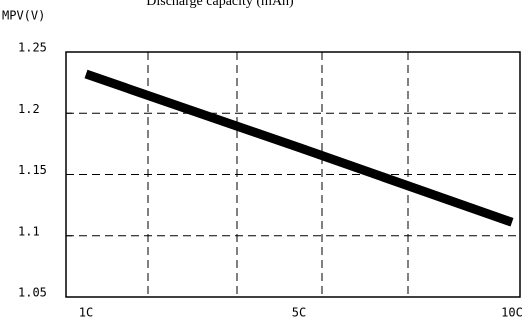 This screenshot has height=325, width=532. I want to click on y-tick-label: 1.05, so click(32, 293).